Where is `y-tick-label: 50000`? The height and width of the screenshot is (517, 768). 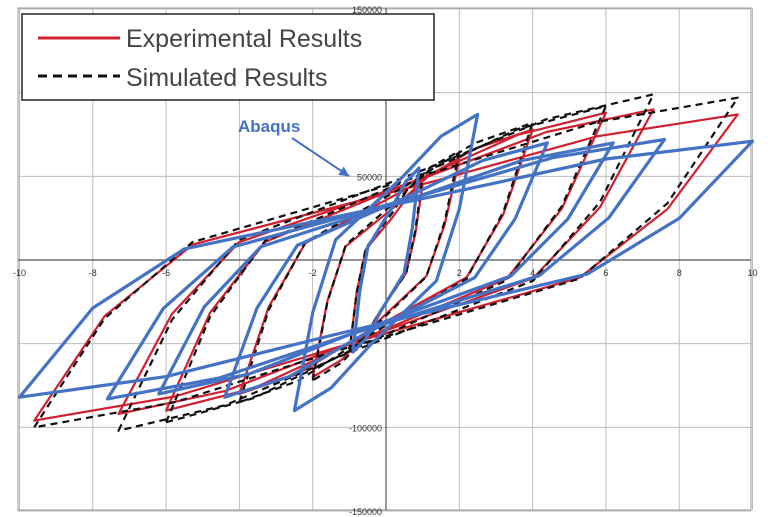 y-tick-label: 50000 is located at coordinates (369, 177).